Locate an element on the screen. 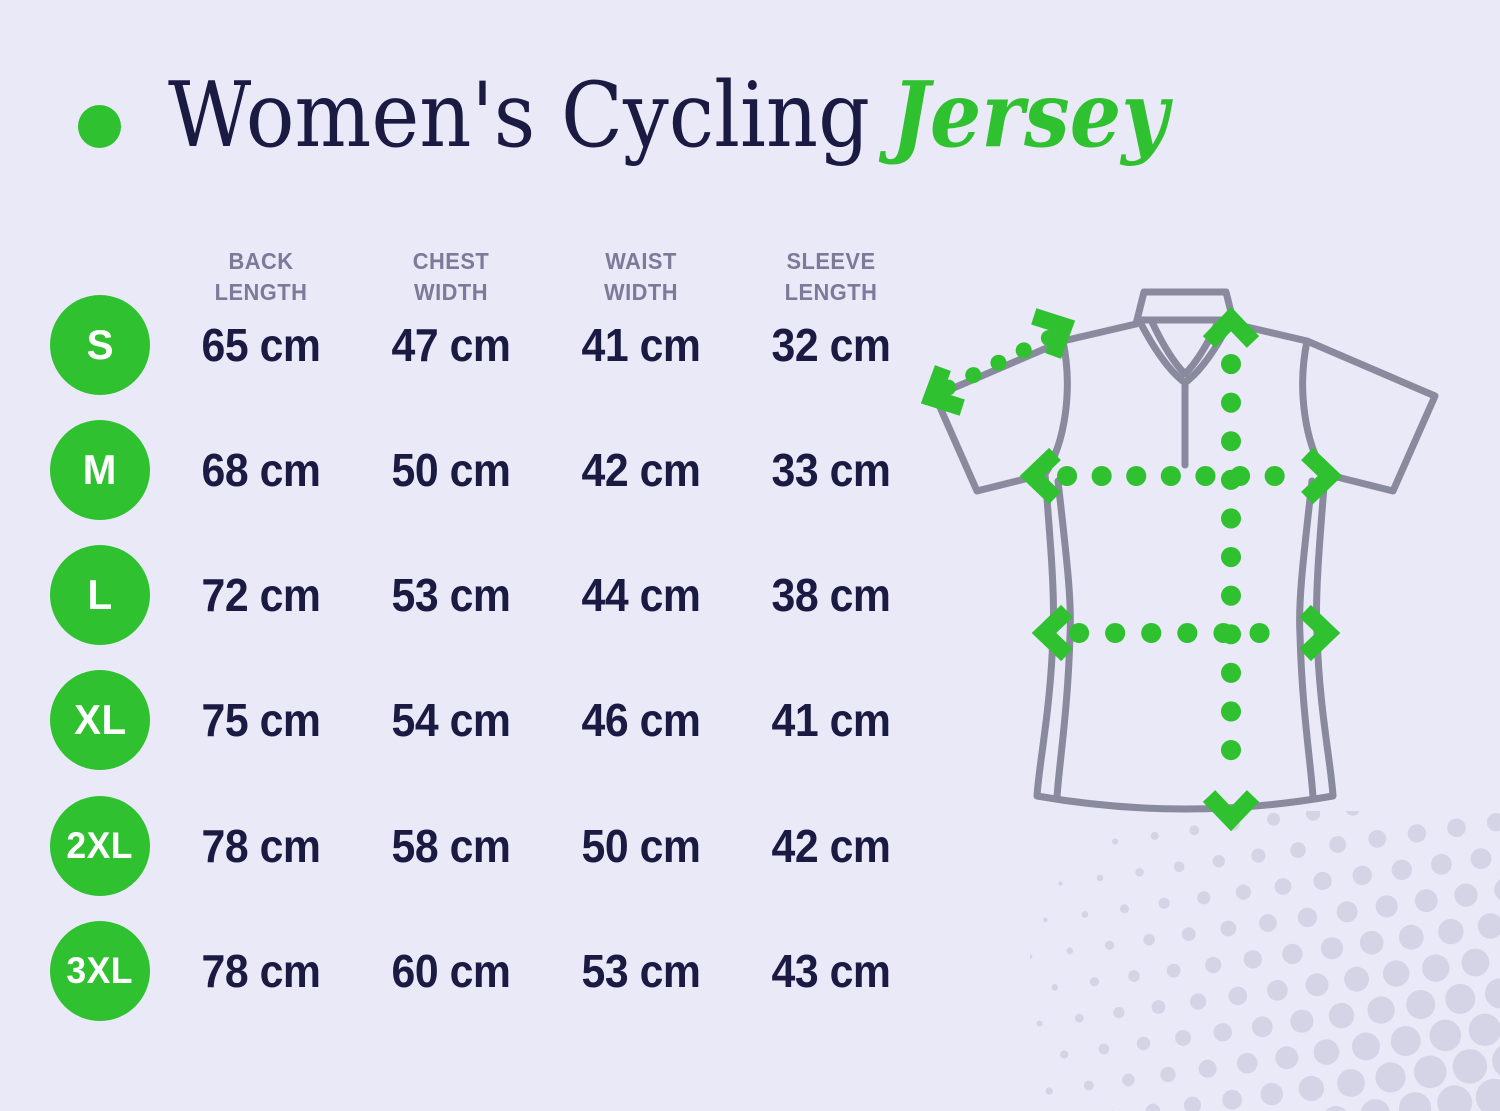 Image resolution: width=1500 pixels, height=1111 pixels. size-badge: L is located at coordinates (100, 595).